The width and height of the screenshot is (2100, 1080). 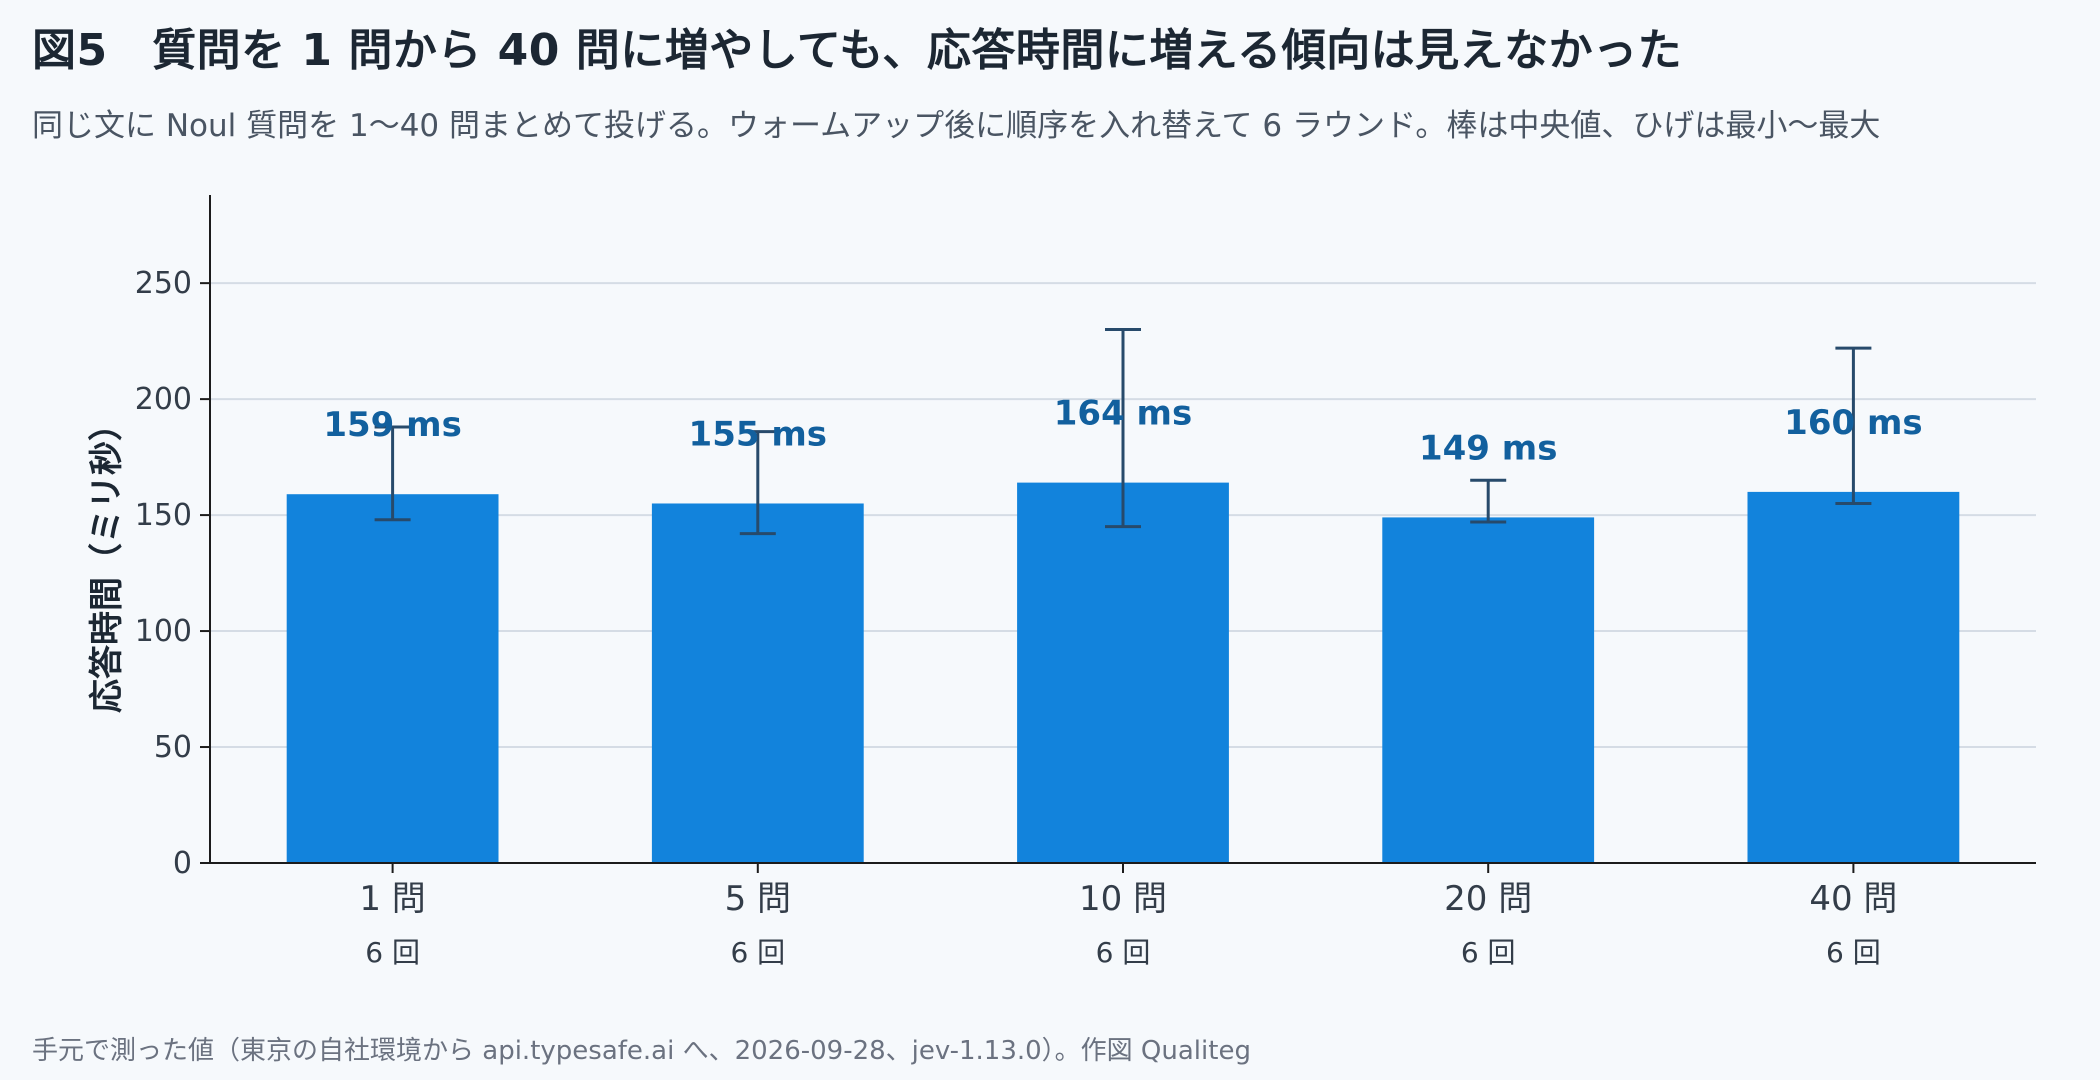 I want to click on y-axis-label: 応答時間（ミリ秒）, so click(x=107, y=560).